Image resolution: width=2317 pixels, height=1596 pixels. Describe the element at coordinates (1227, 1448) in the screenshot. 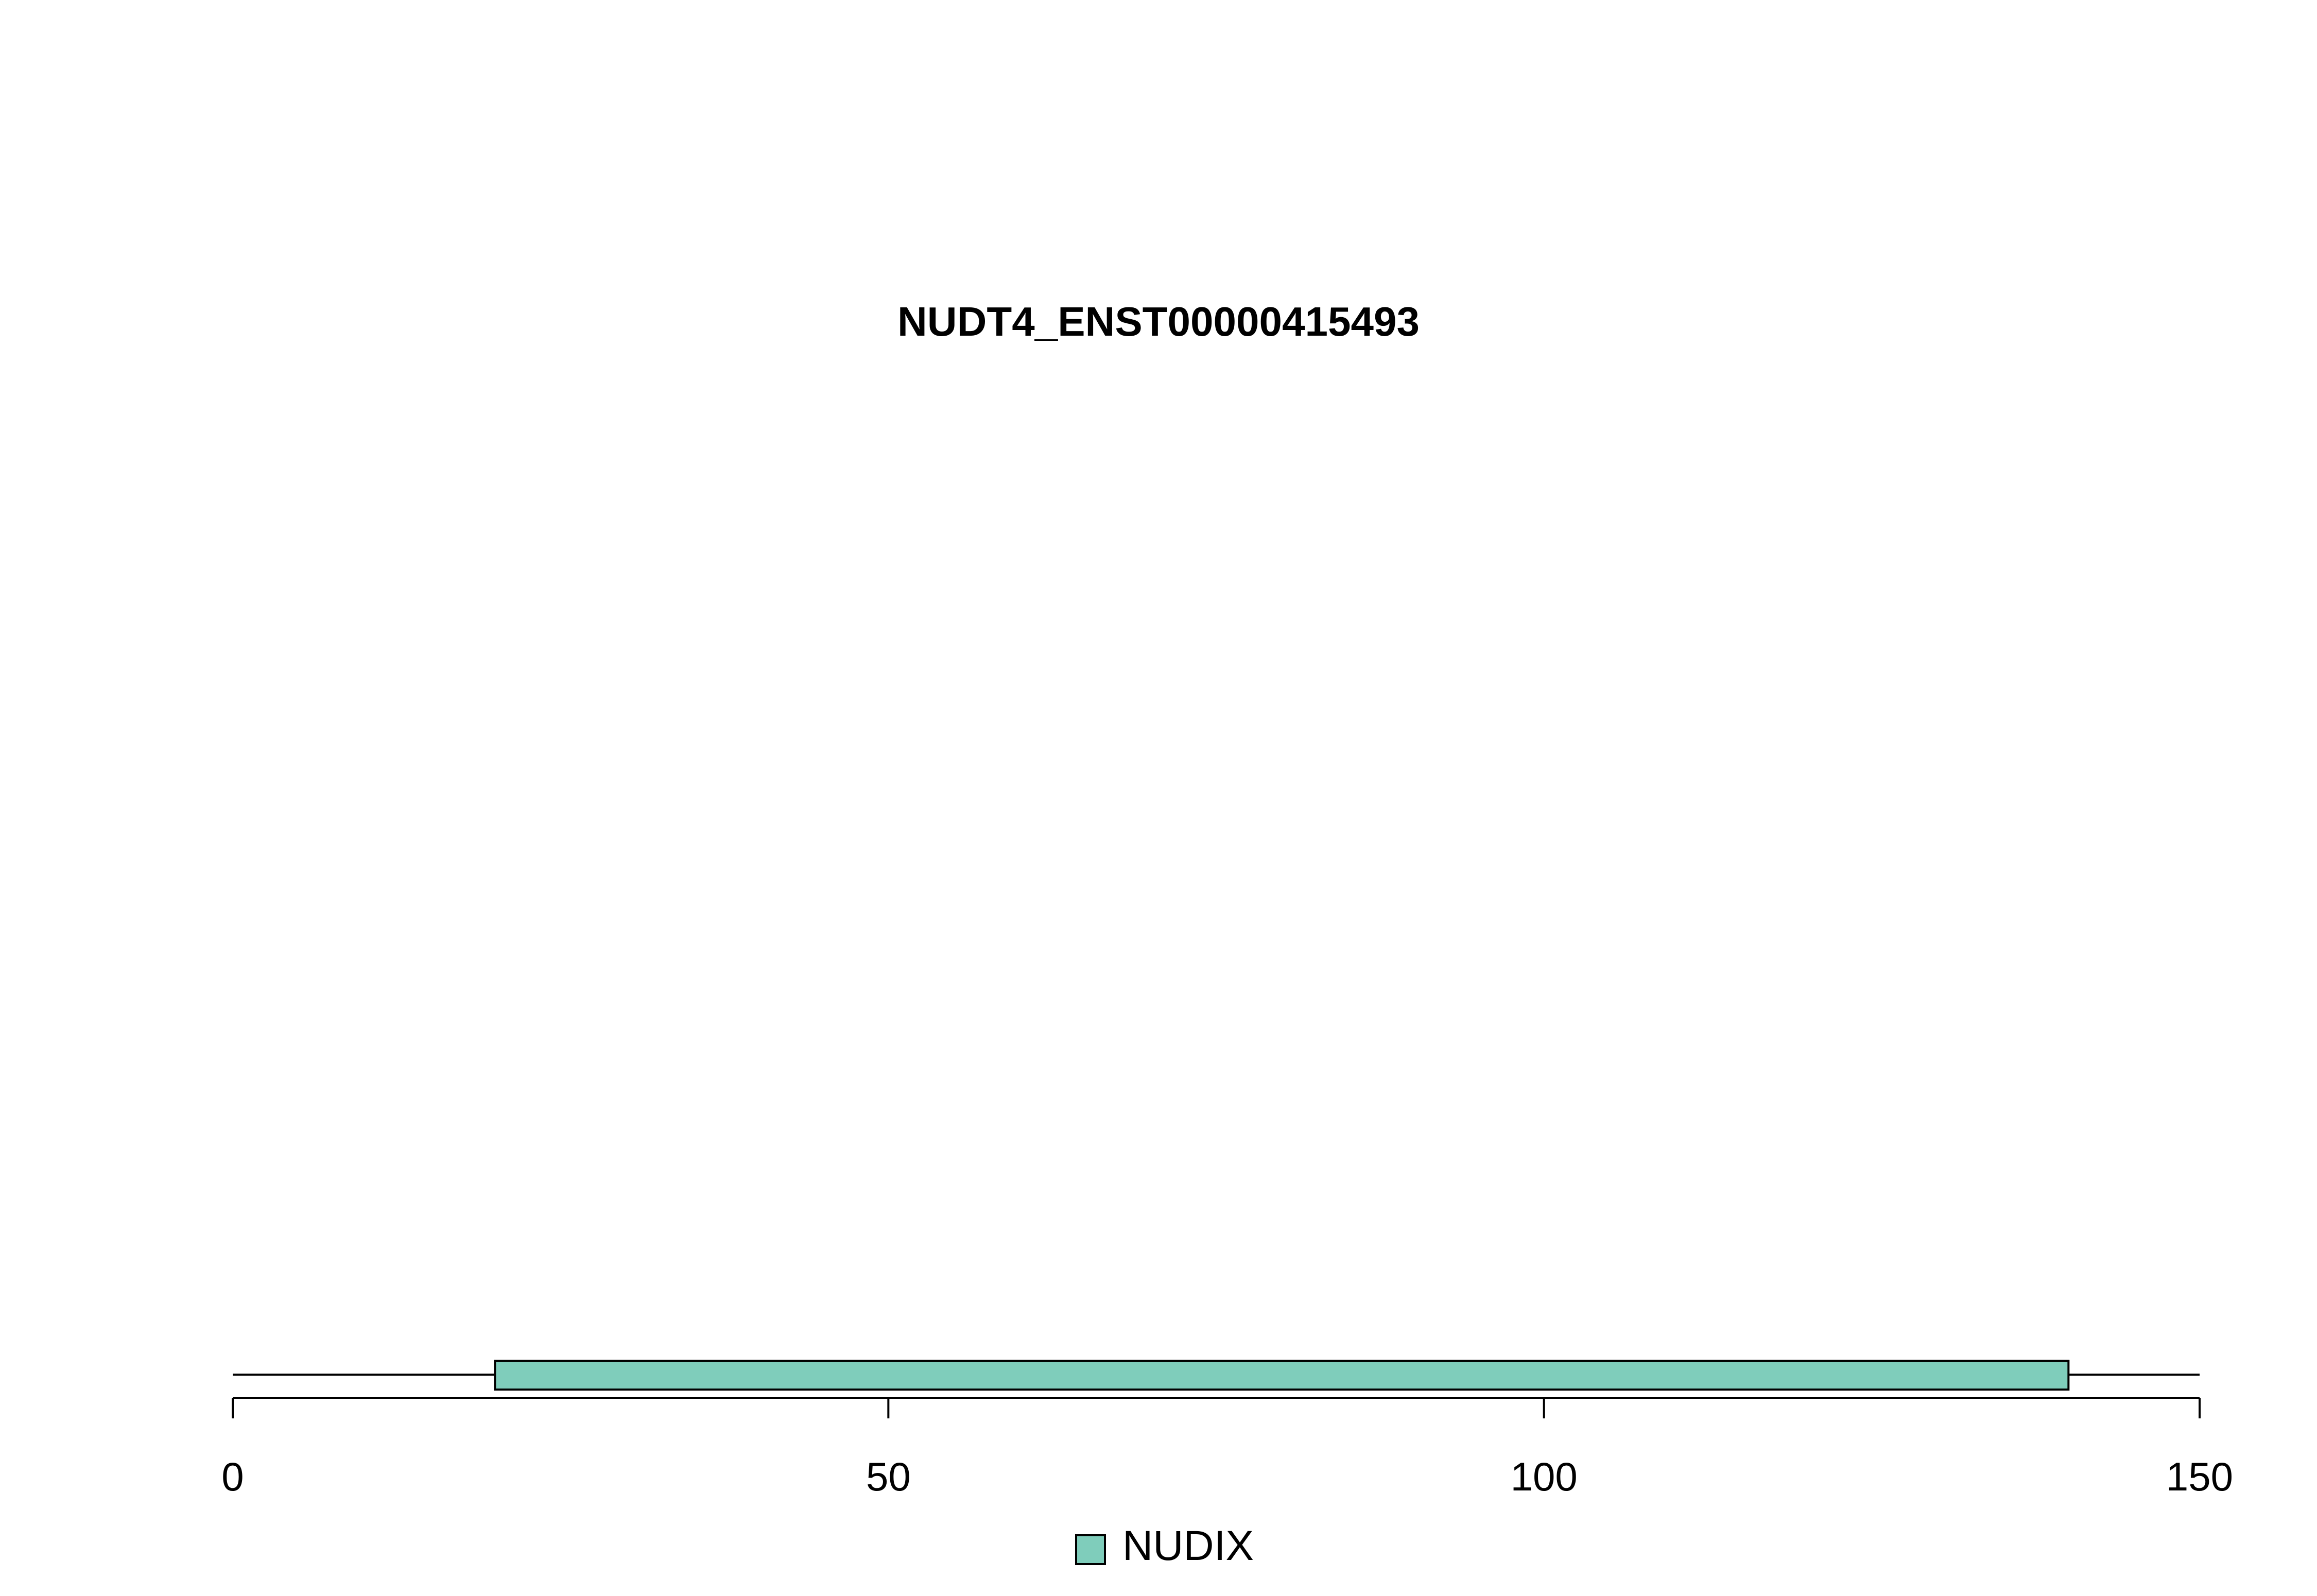

I see `x-axis: 0 50 100 150` at that location.